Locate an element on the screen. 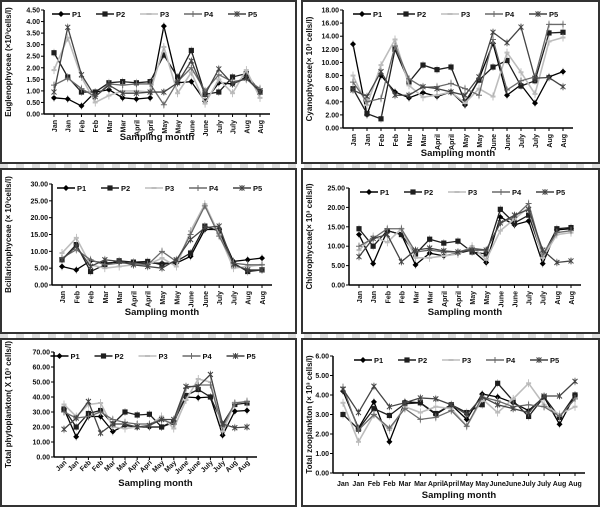 The height and width of the screenshot is (507, 600). legend-item-p1: P1 is located at coordinates (367, 14).